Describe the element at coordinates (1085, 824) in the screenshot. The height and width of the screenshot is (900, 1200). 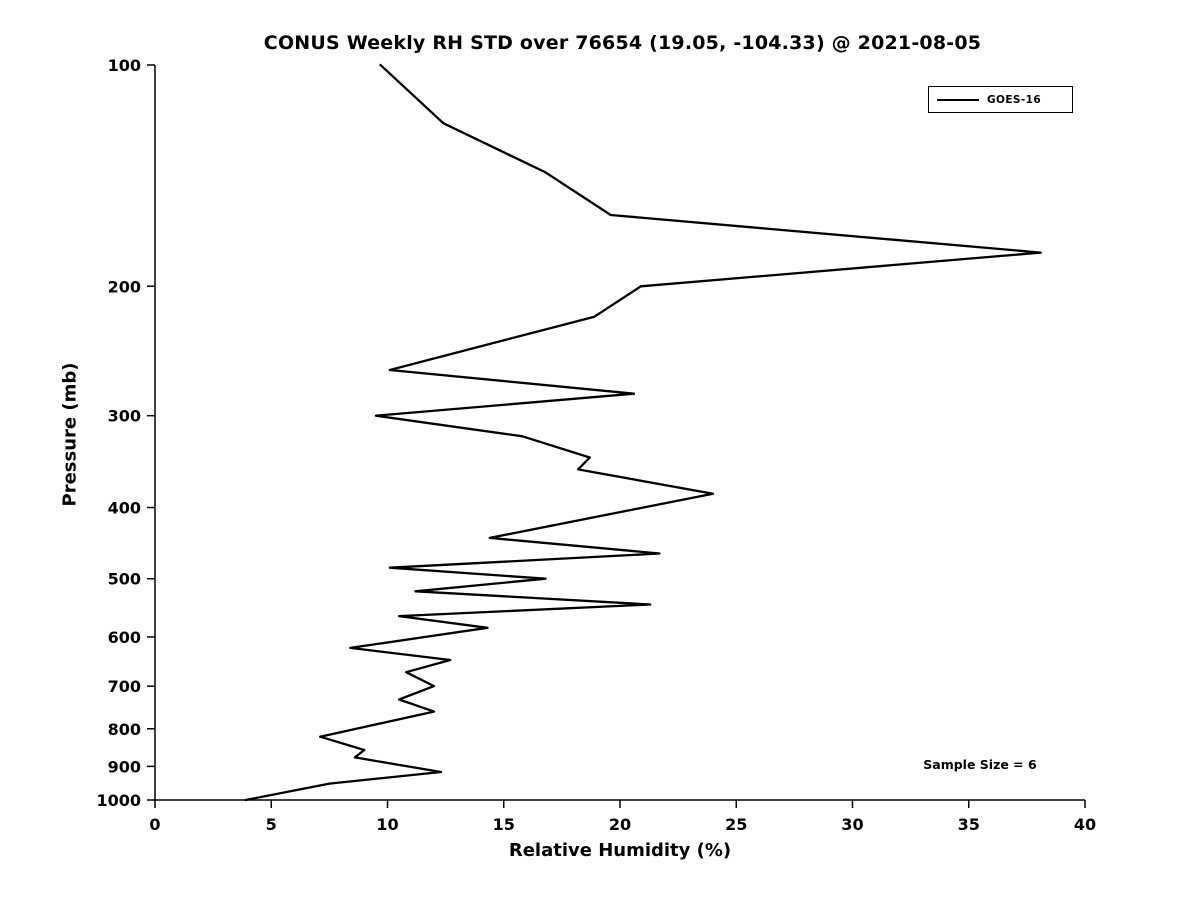
I see `x-tick-label: 40` at that location.